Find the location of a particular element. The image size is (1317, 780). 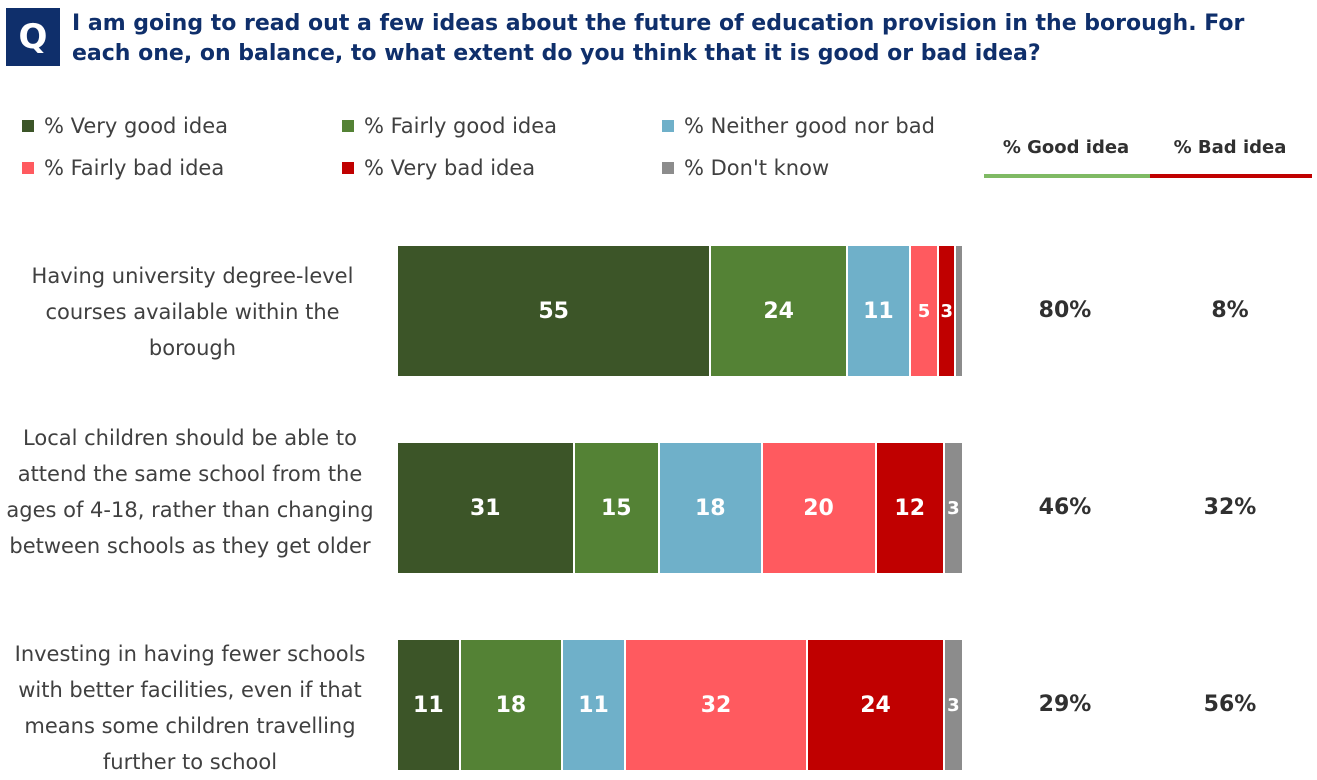

legend-item: % Fairly bad idea is located at coordinates (123, 168).